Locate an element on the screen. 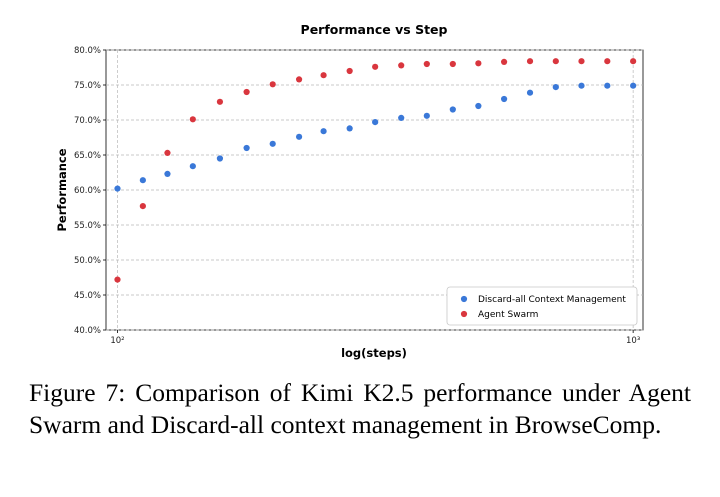 This screenshot has height=497, width=720. x-tick-label: 10² is located at coordinates (117, 341).